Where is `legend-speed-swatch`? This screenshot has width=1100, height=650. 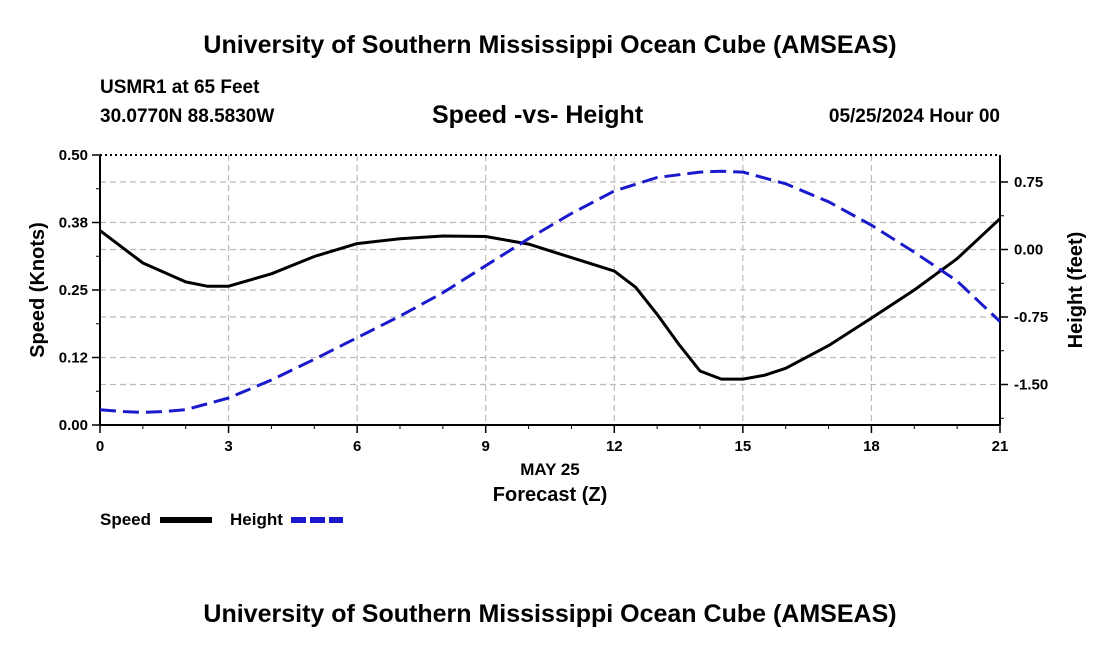
legend-speed-swatch is located at coordinates (186, 520).